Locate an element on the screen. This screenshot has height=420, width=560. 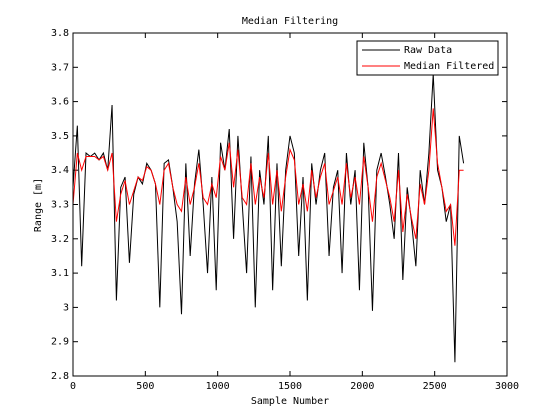
y-tick-label: 3.1 is located at coordinates (60, 273).